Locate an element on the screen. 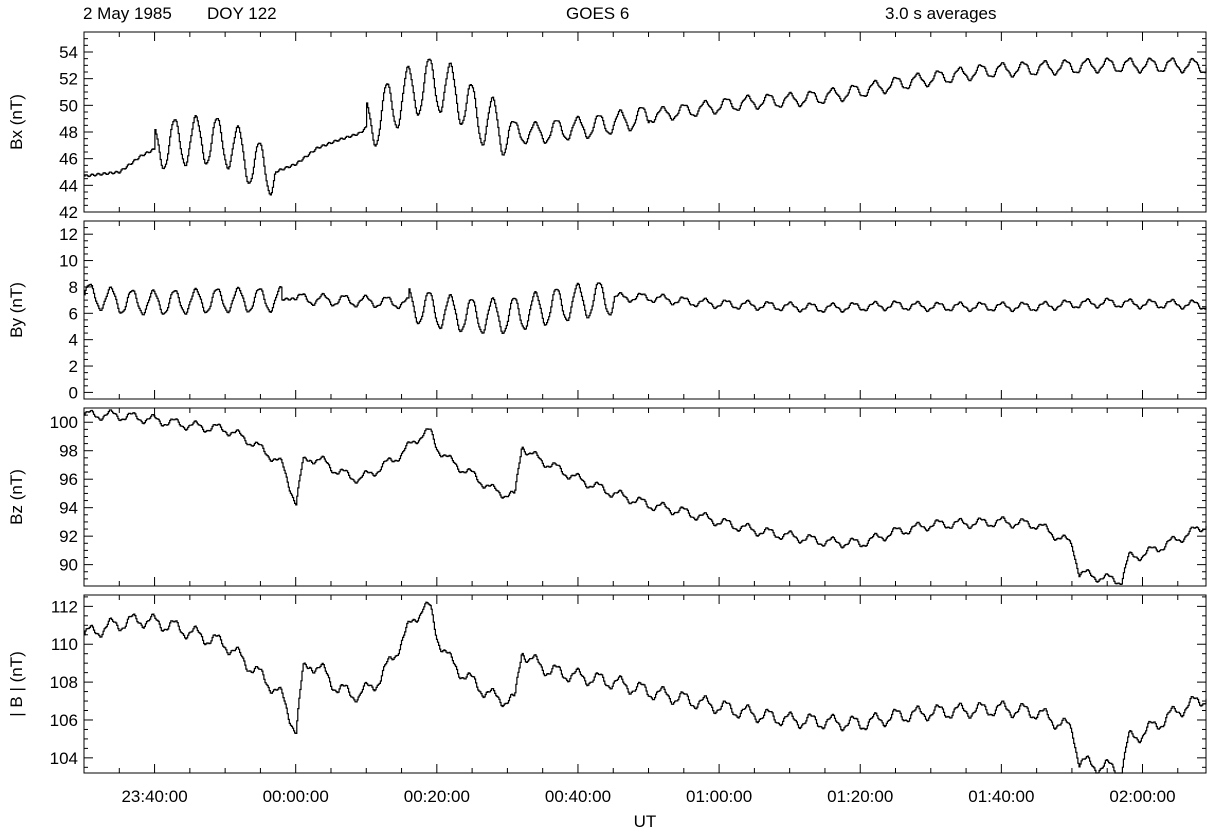 This screenshot has width=1207, height=836. x-tick-label: 00:40:00 is located at coordinates (578, 796).